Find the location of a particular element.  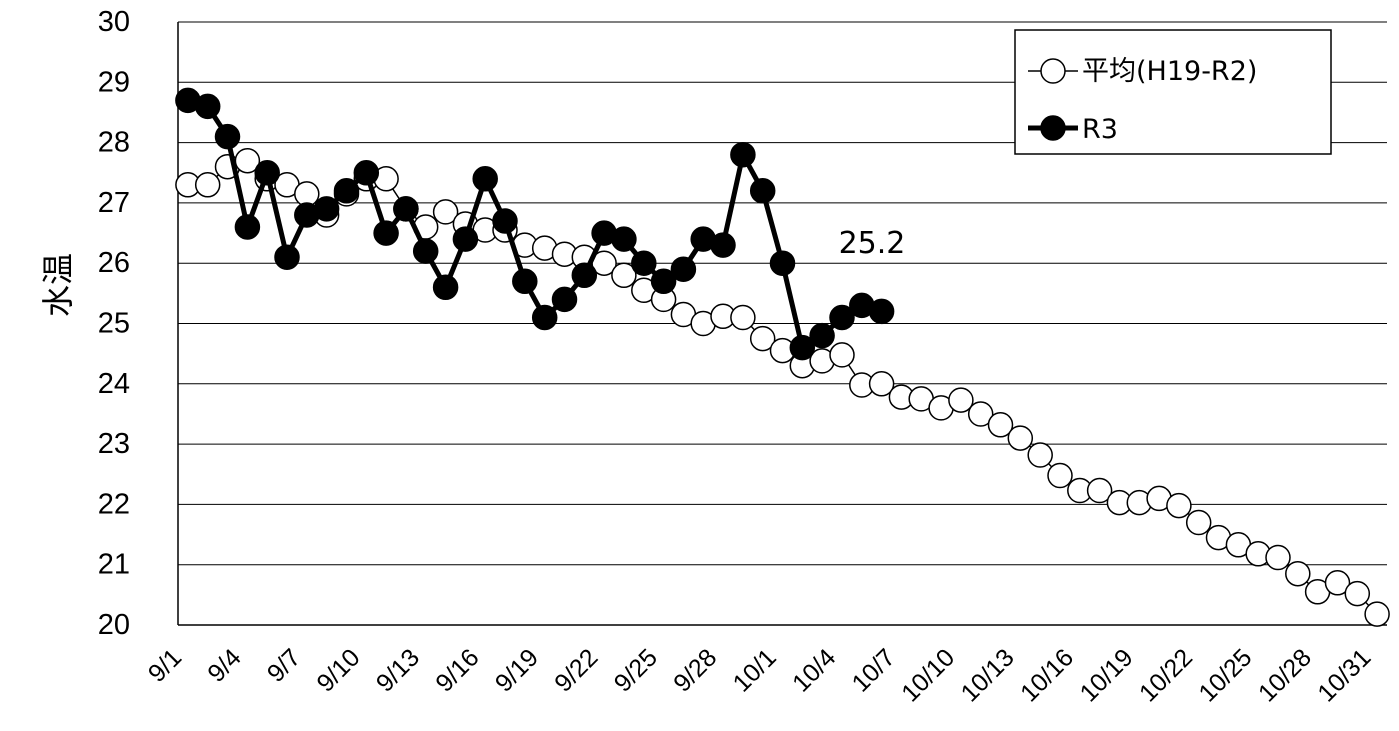

x-tick-label: 9/1 is located at coordinates (165, 665).